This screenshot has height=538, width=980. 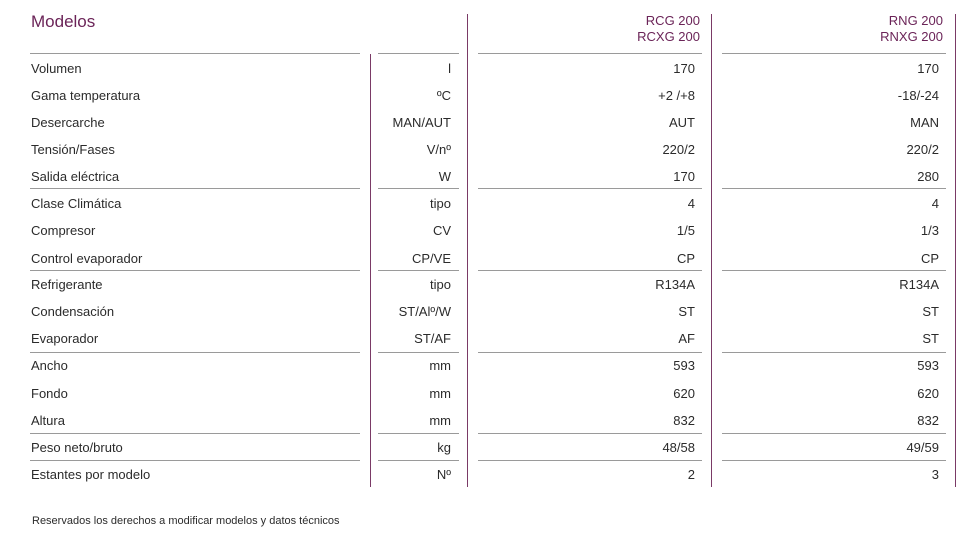 I want to click on row-value-rcg: +2 /+8, so click(x=676, y=95).